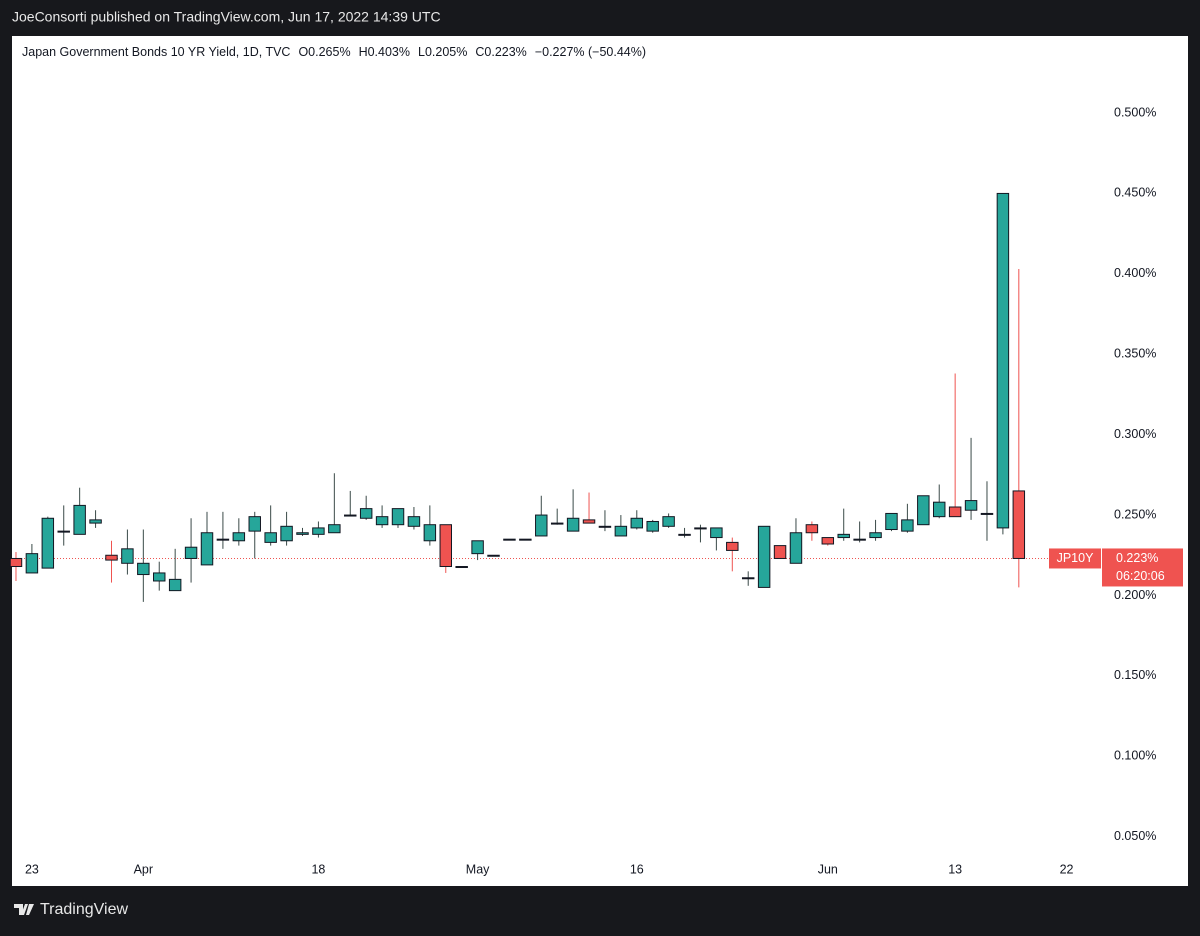  I want to click on legend-item: C0.223%, so click(500, 52).